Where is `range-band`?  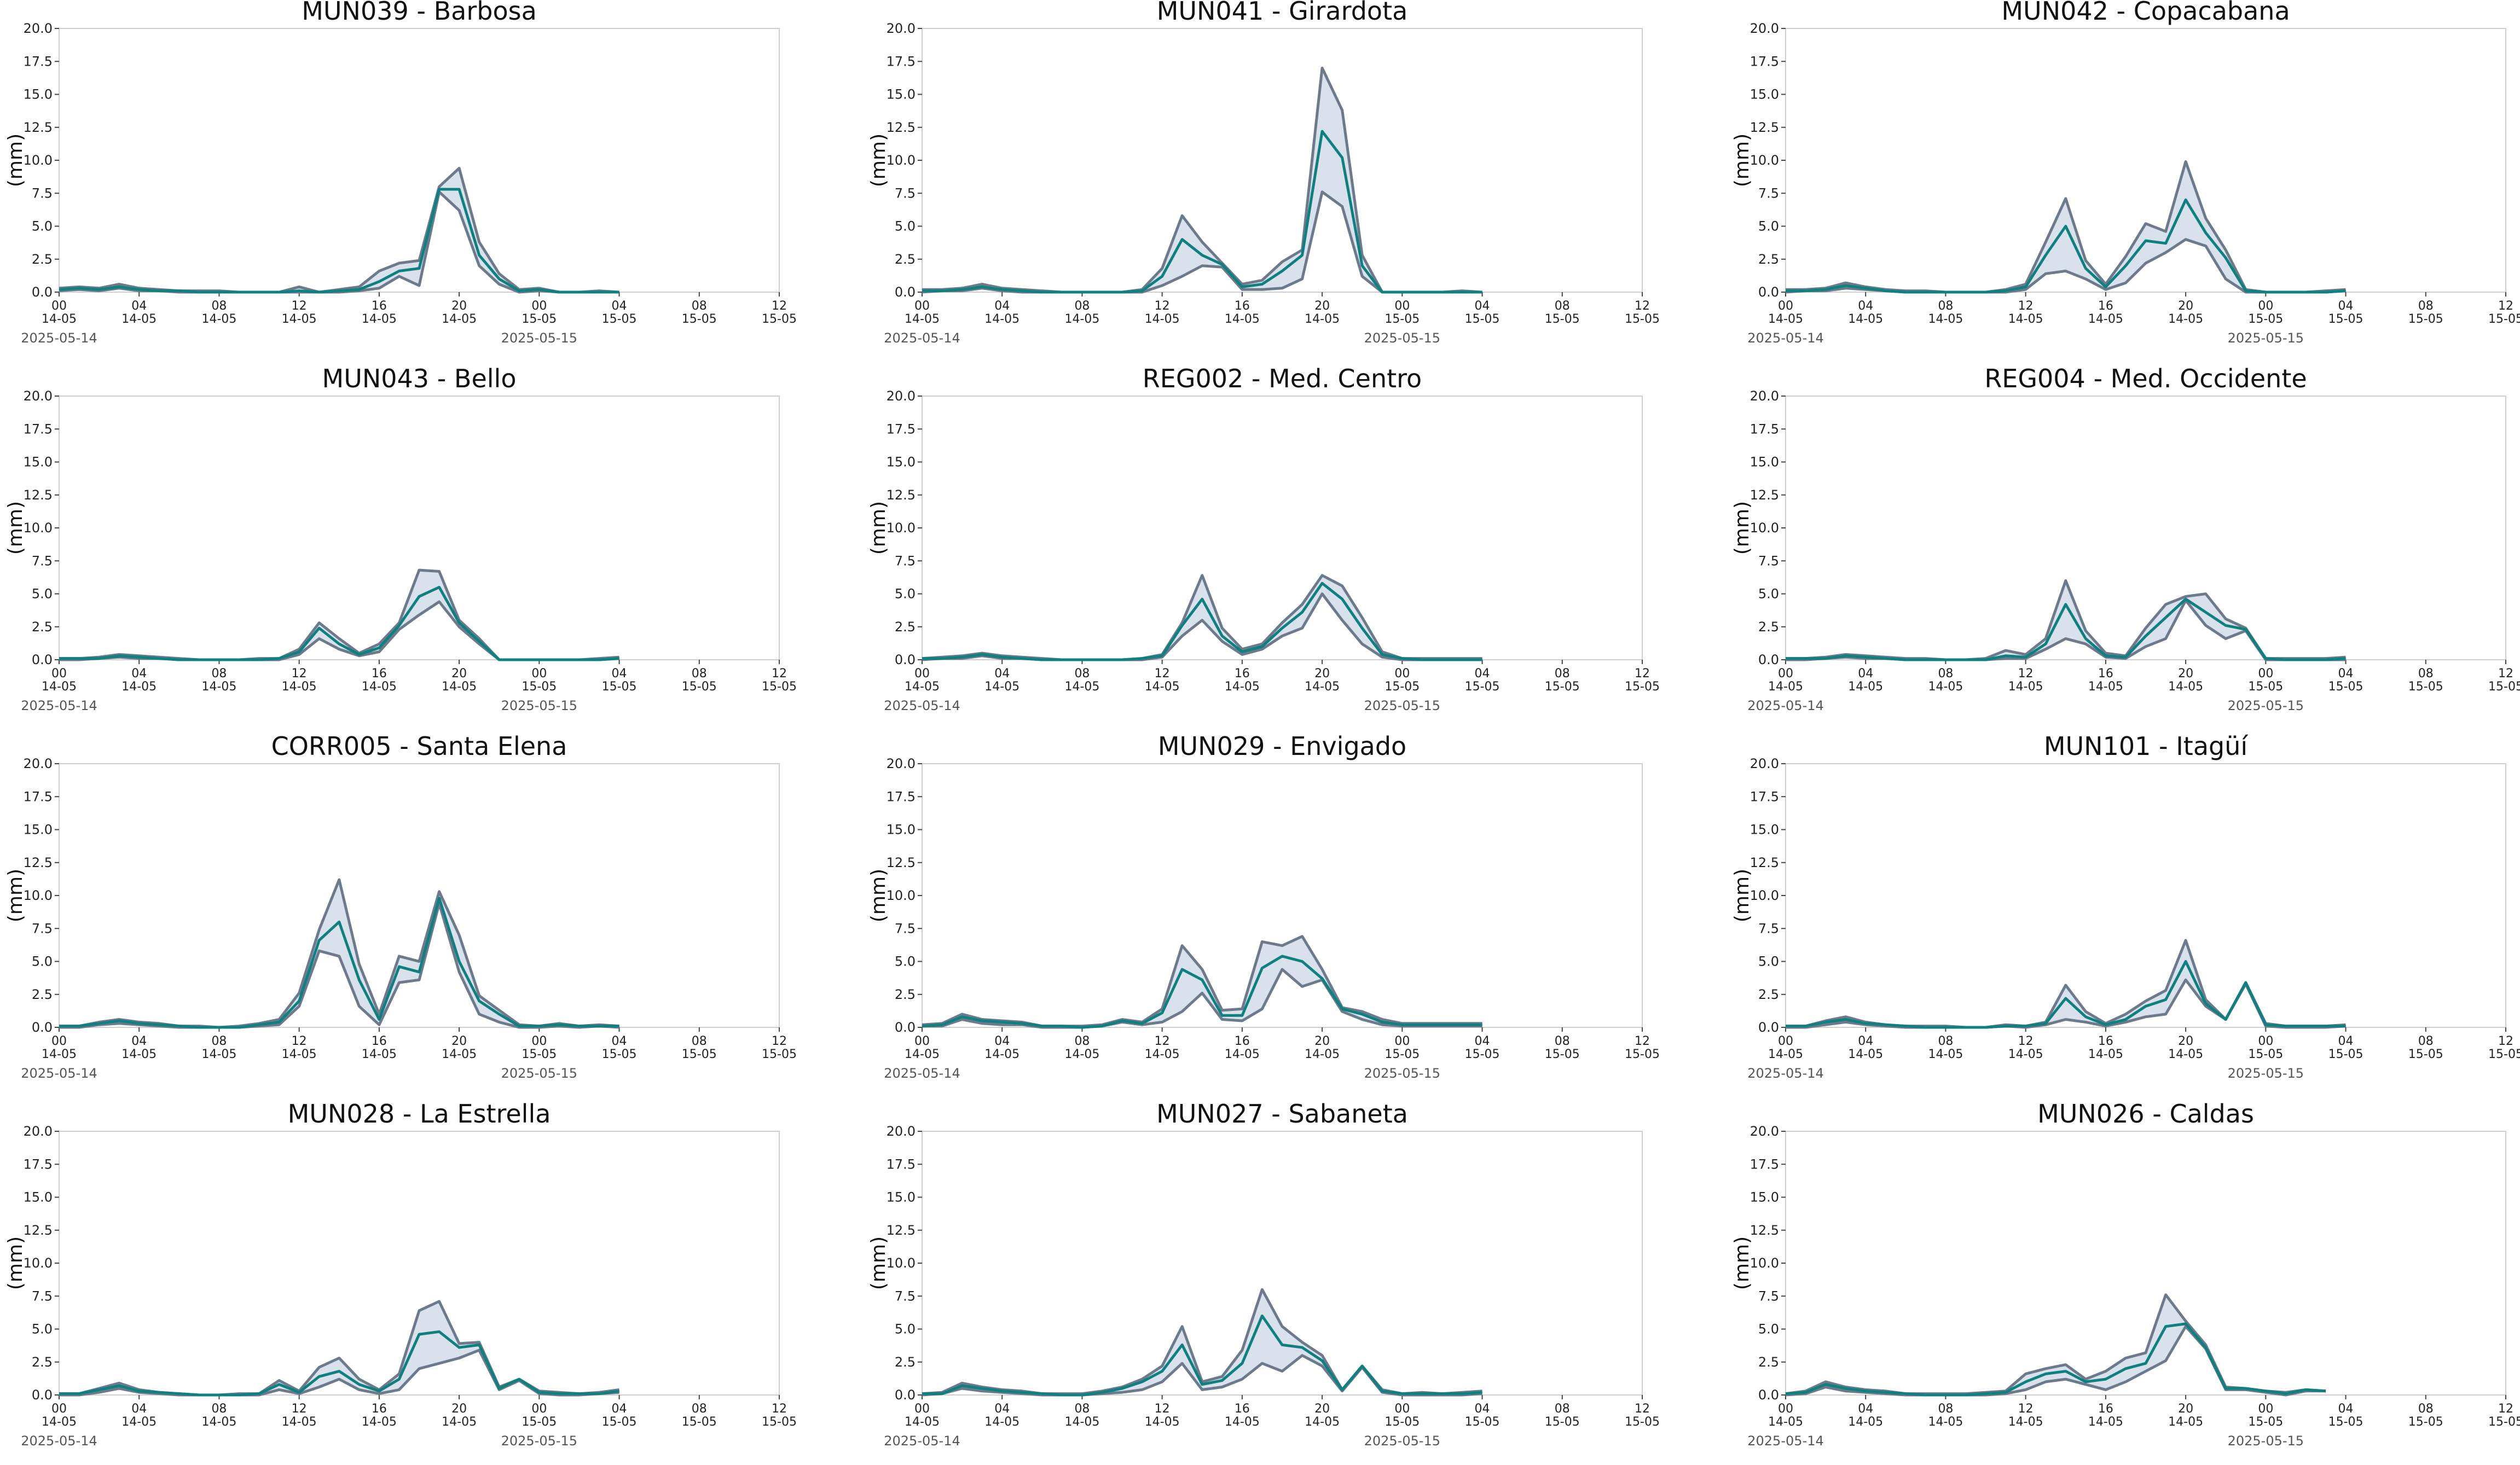
range-band is located at coordinates (339, 230).